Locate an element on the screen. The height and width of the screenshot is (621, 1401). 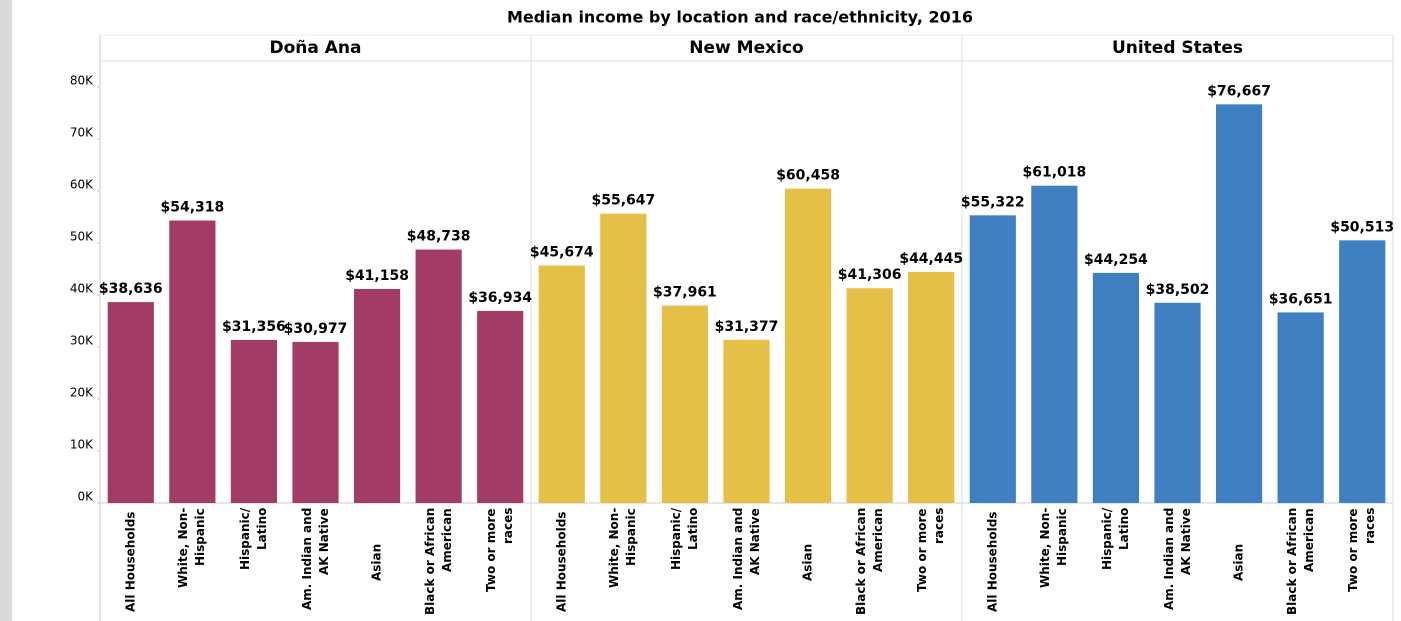
side-strip is located at coordinates (6, 310).